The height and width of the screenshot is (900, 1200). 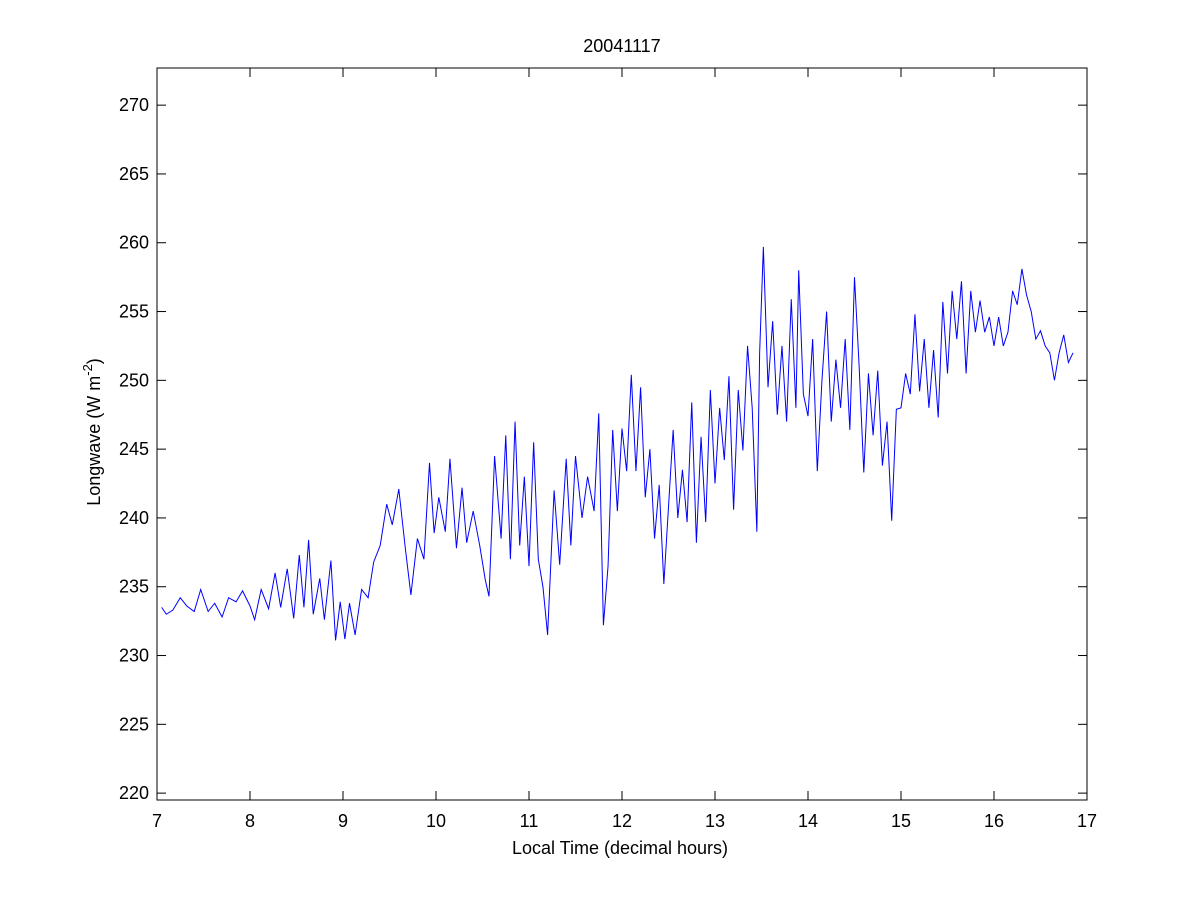 I want to click on y-tick-label: 265, so click(x=134, y=174).